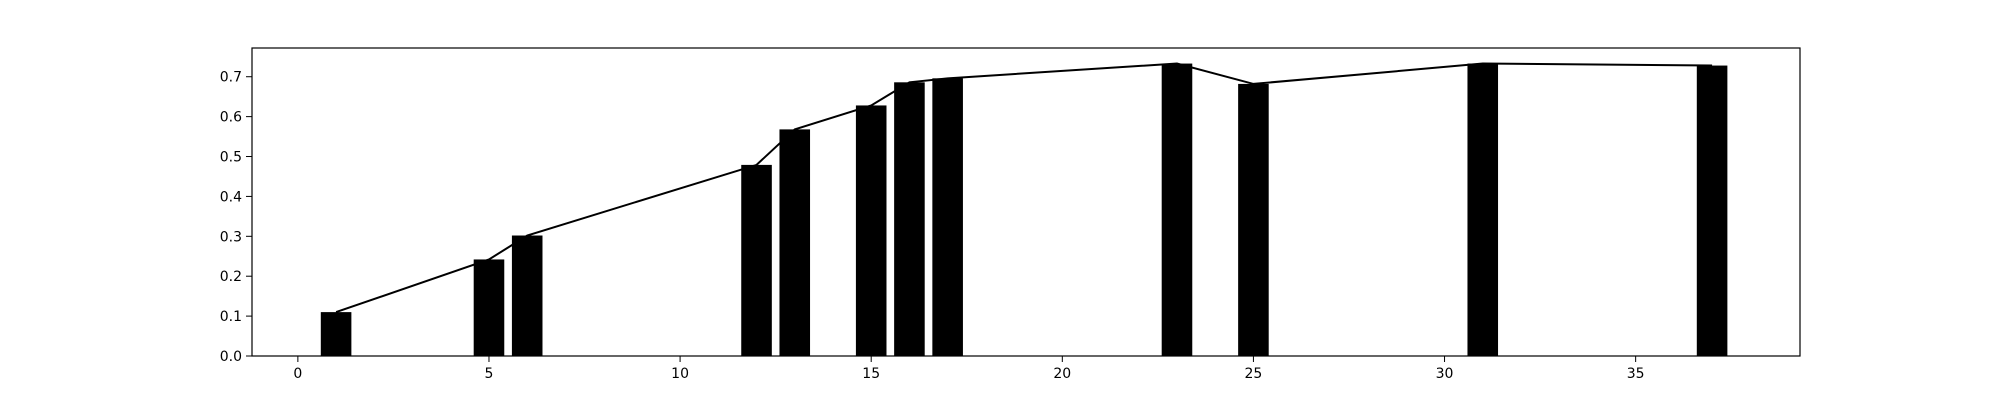  I want to click on x-tick-label-6: 30, so click(1445, 374).